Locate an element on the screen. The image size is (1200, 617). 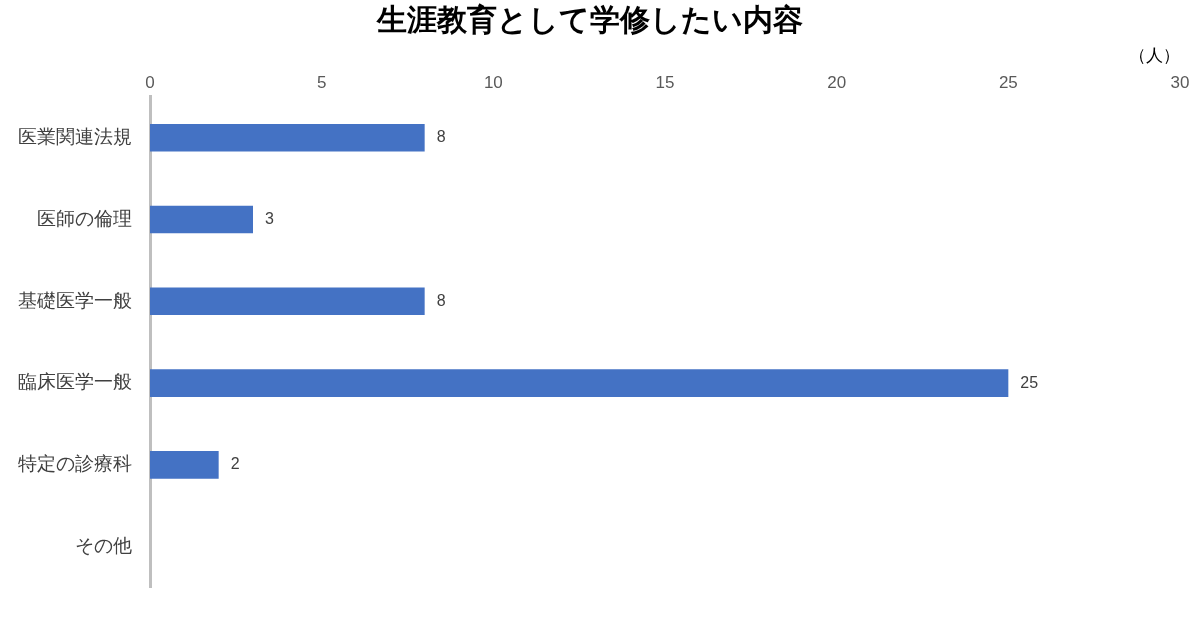
x-tick-label: 30 is located at coordinates (1180, 83).